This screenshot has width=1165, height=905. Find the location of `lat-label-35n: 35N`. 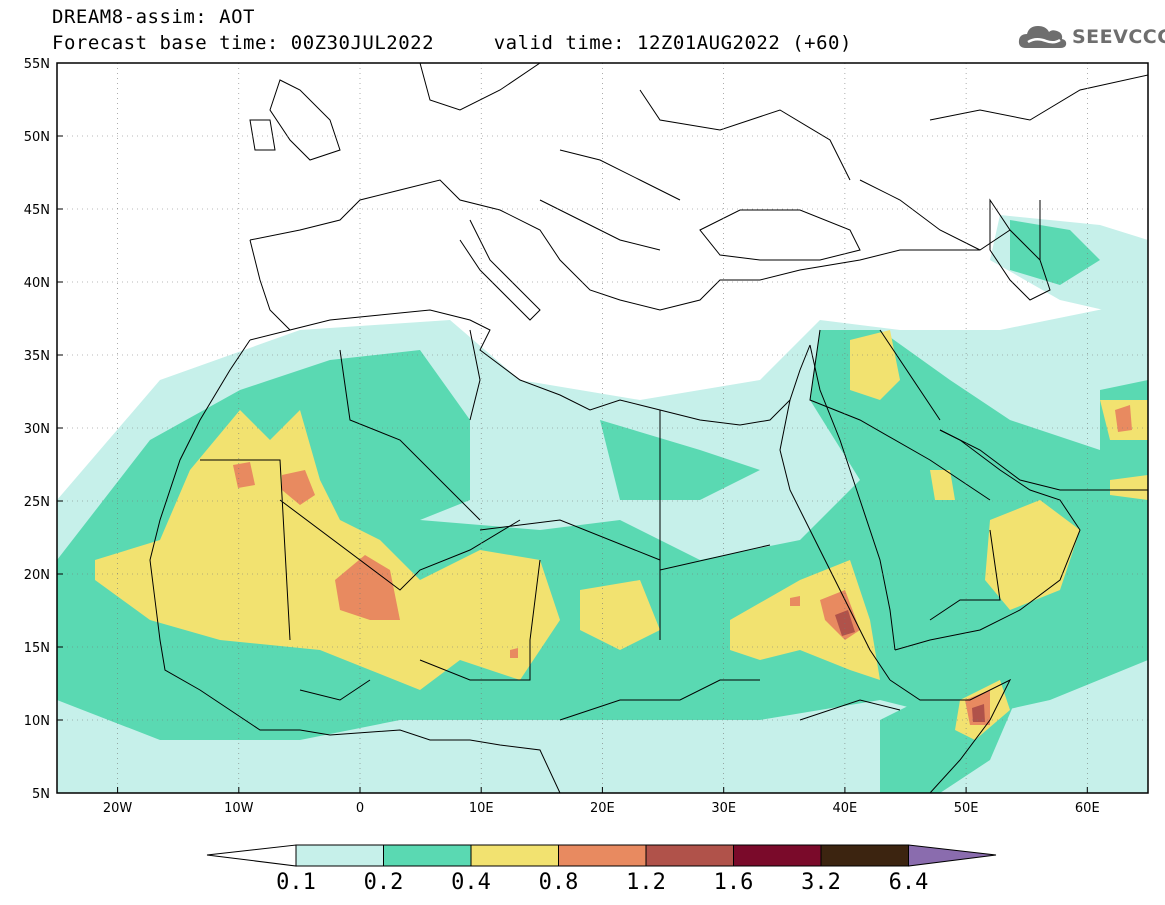

lat-label-35n: 35N is located at coordinates (37, 356).